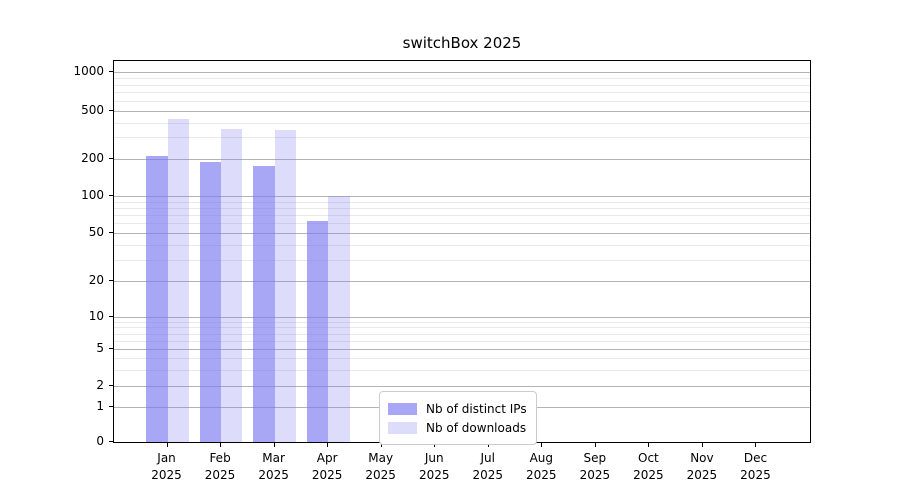  What do you see at coordinates (96, 279) in the screenshot?
I see `y-tick-label: 20` at bounding box center [96, 279].